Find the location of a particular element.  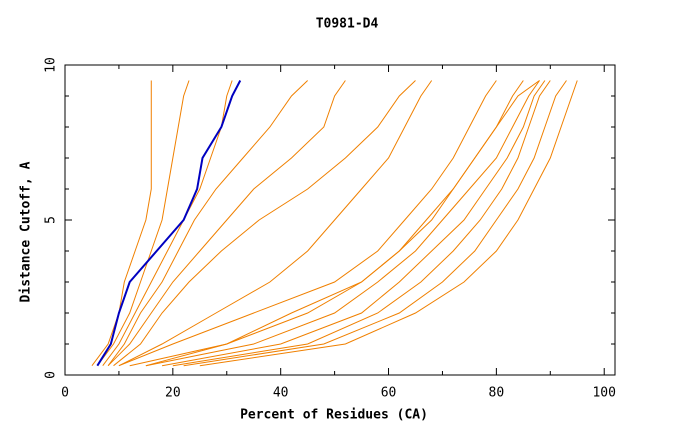

x-tick-label: 60 is located at coordinates (389, 393).